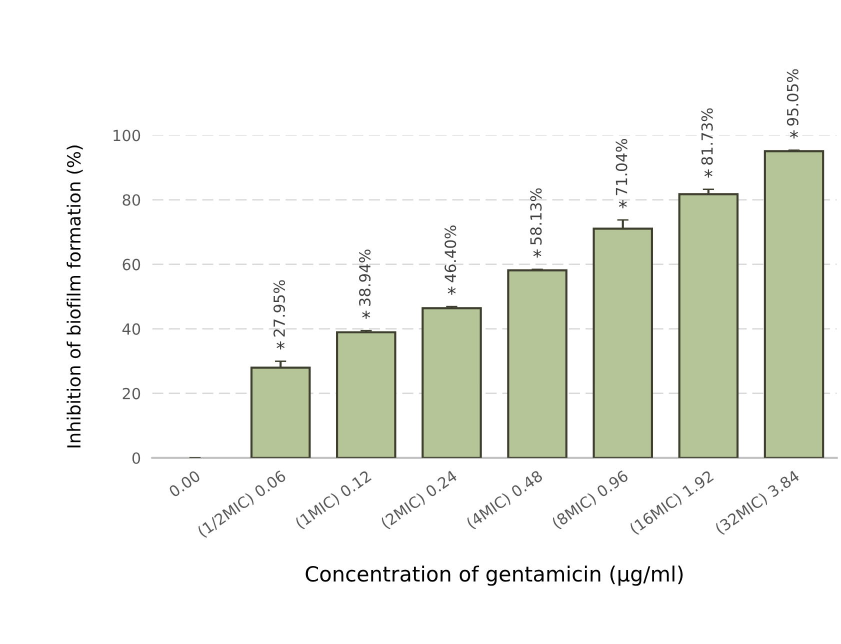 This screenshot has width=841, height=644. What do you see at coordinates (184, 484) in the screenshot?
I see `x-tick-label: 0.00` at bounding box center [184, 484].